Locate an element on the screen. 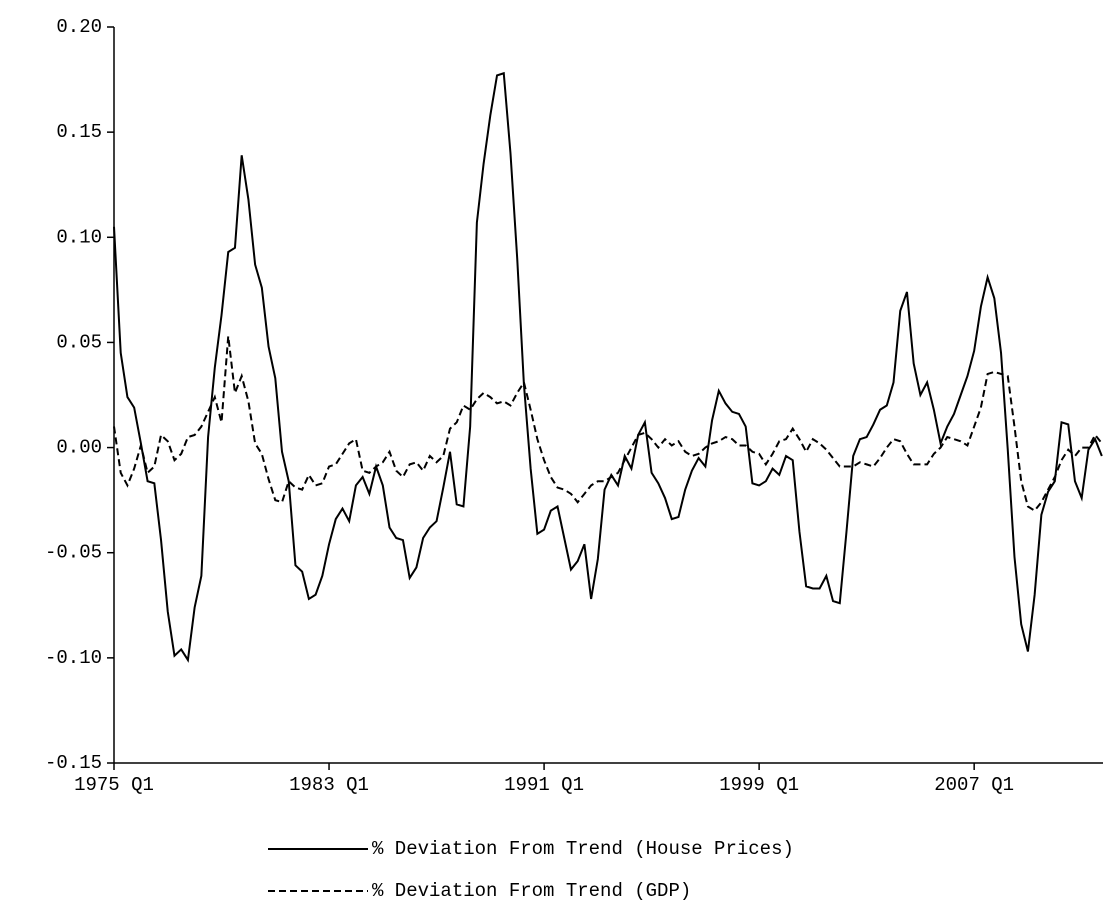 Image resolution: width=1103 pixels, height=904 pixels. y-tick-label: -0.10 is located at coordinates (73, 658).